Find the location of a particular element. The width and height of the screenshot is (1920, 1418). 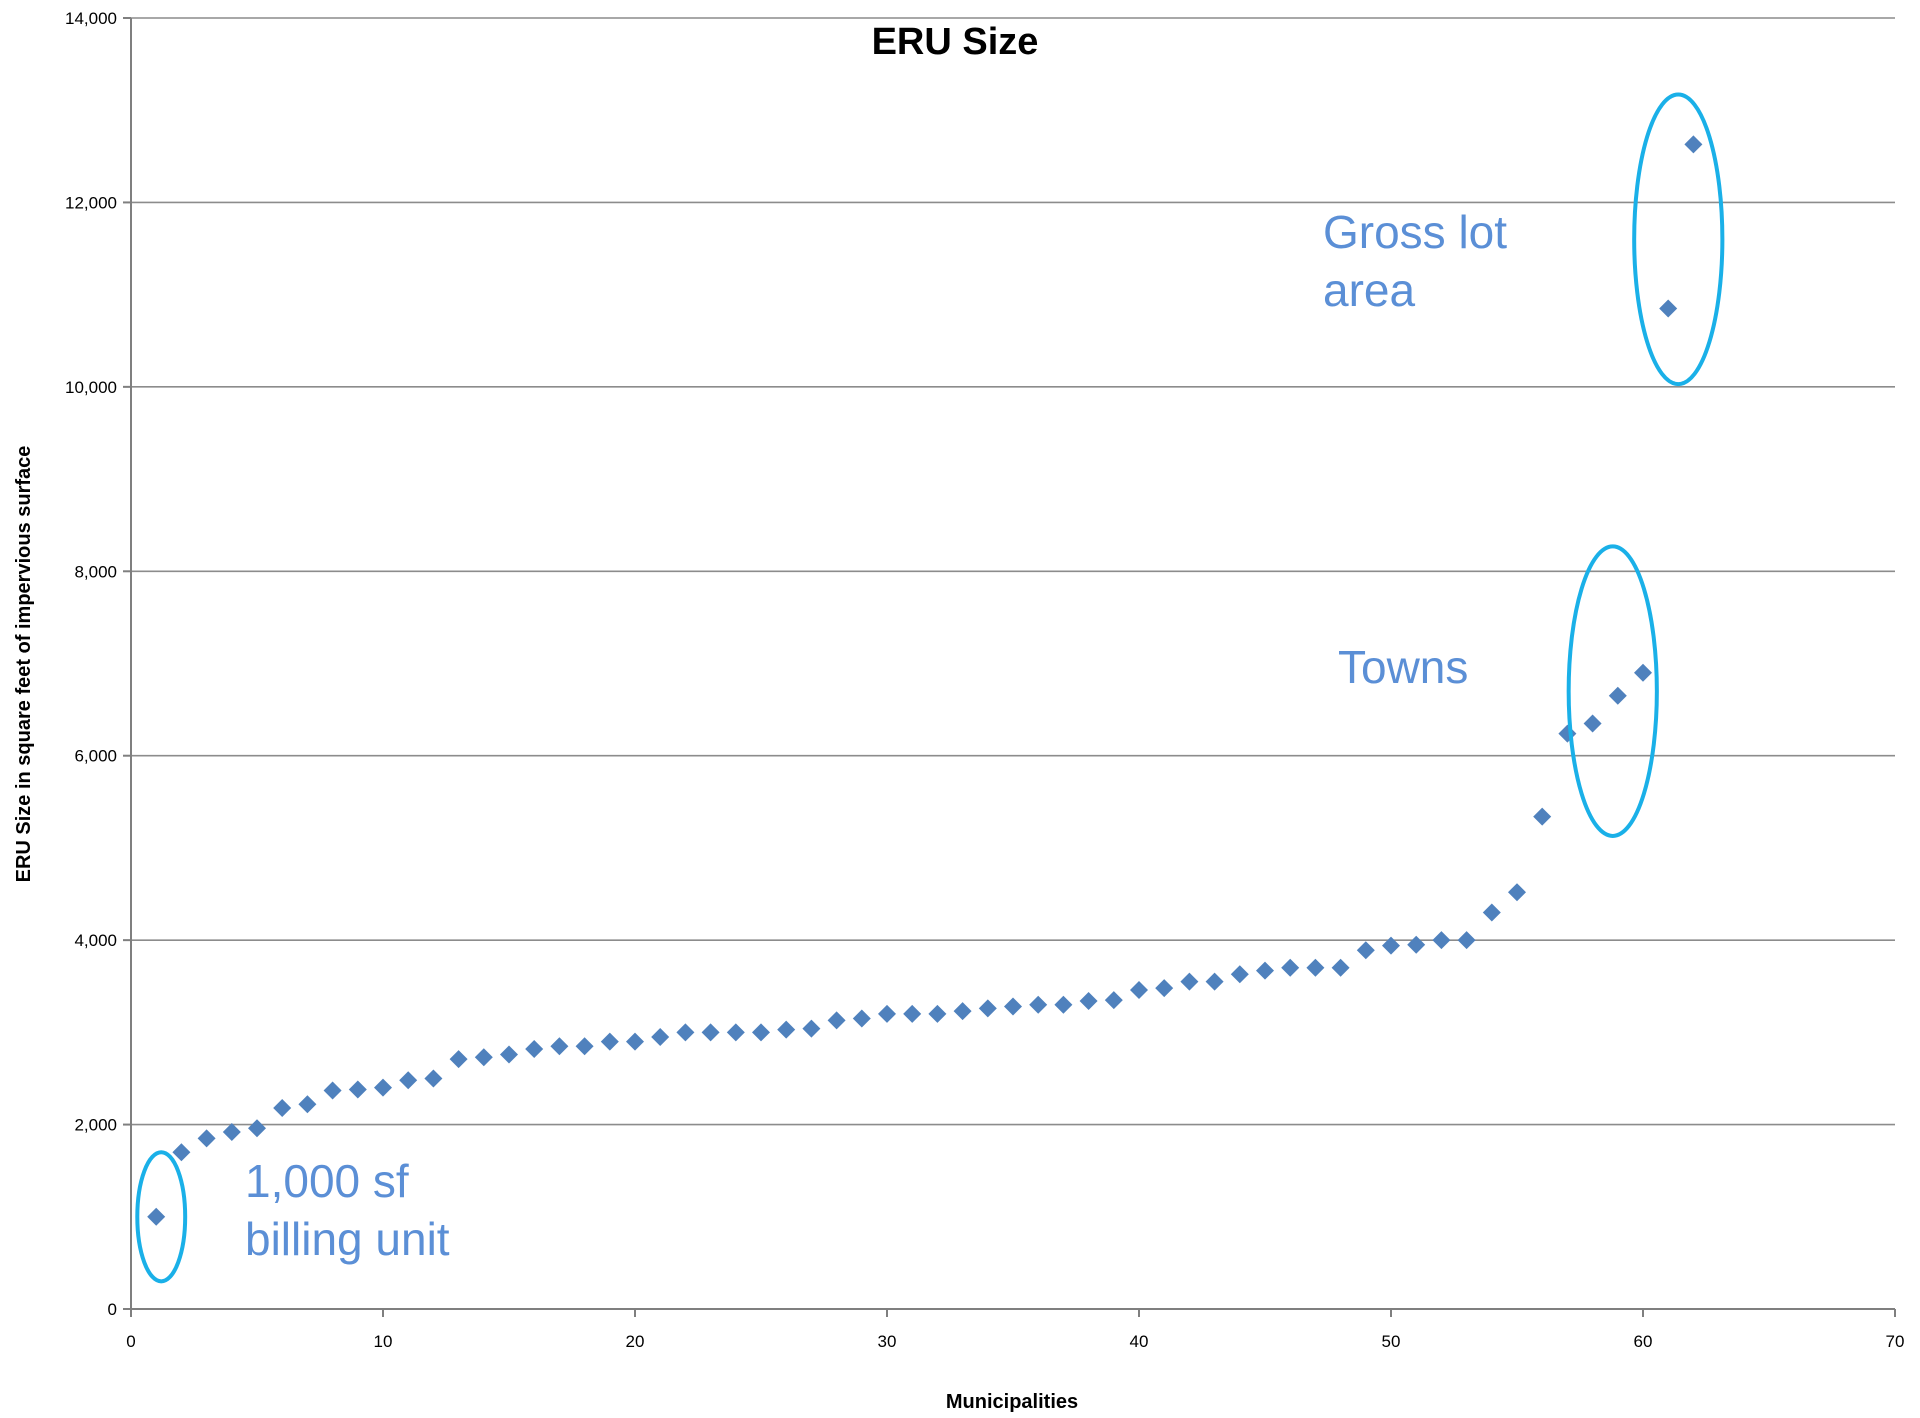

gross-lot-area-label: Gross lot is located at coordinates (1415, 232).